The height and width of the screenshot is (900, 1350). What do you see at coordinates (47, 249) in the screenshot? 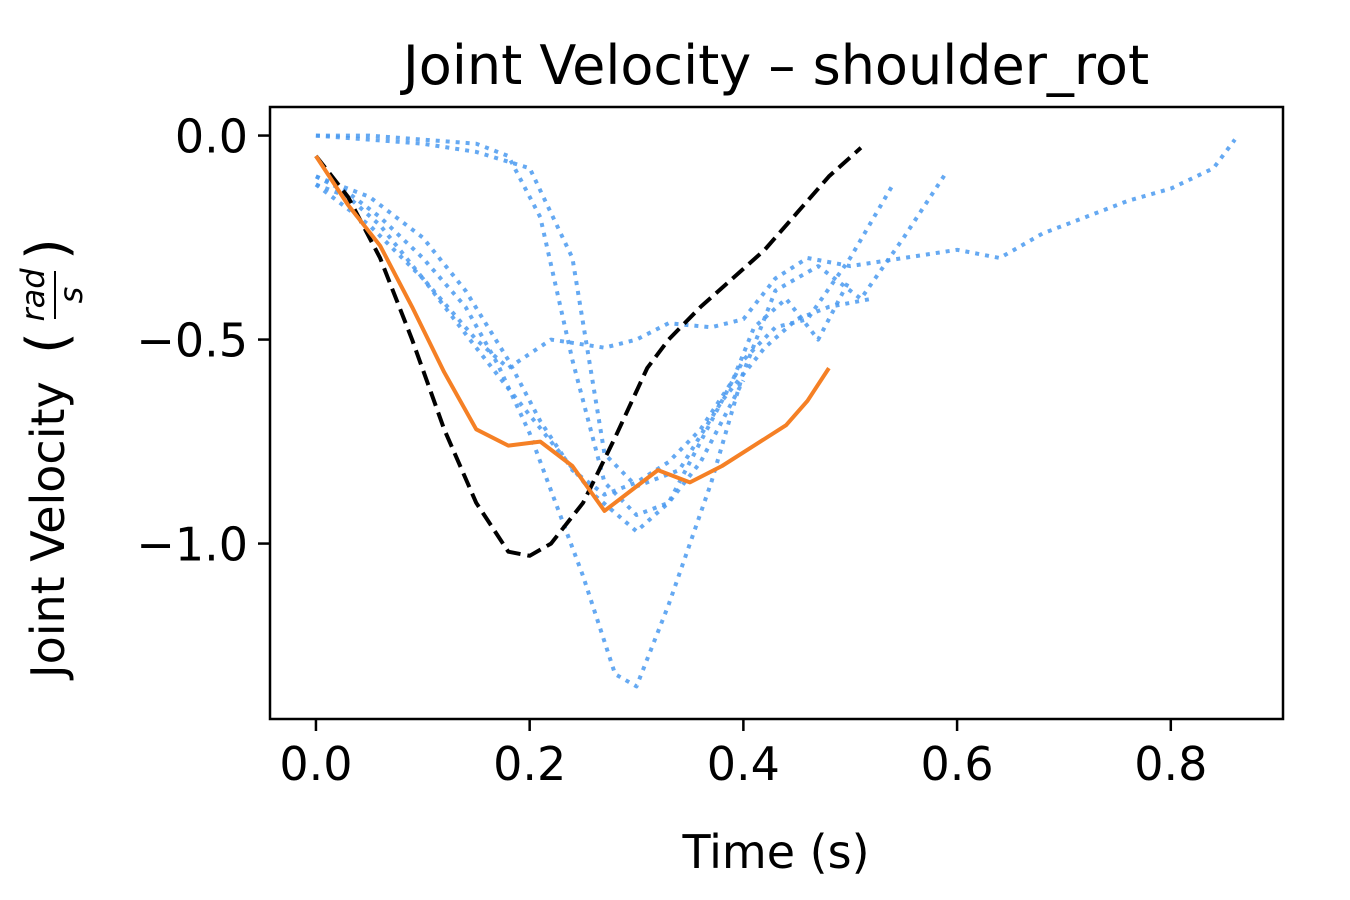
I see `y-unit-close-paren: )` at bounding box center [47, 249].